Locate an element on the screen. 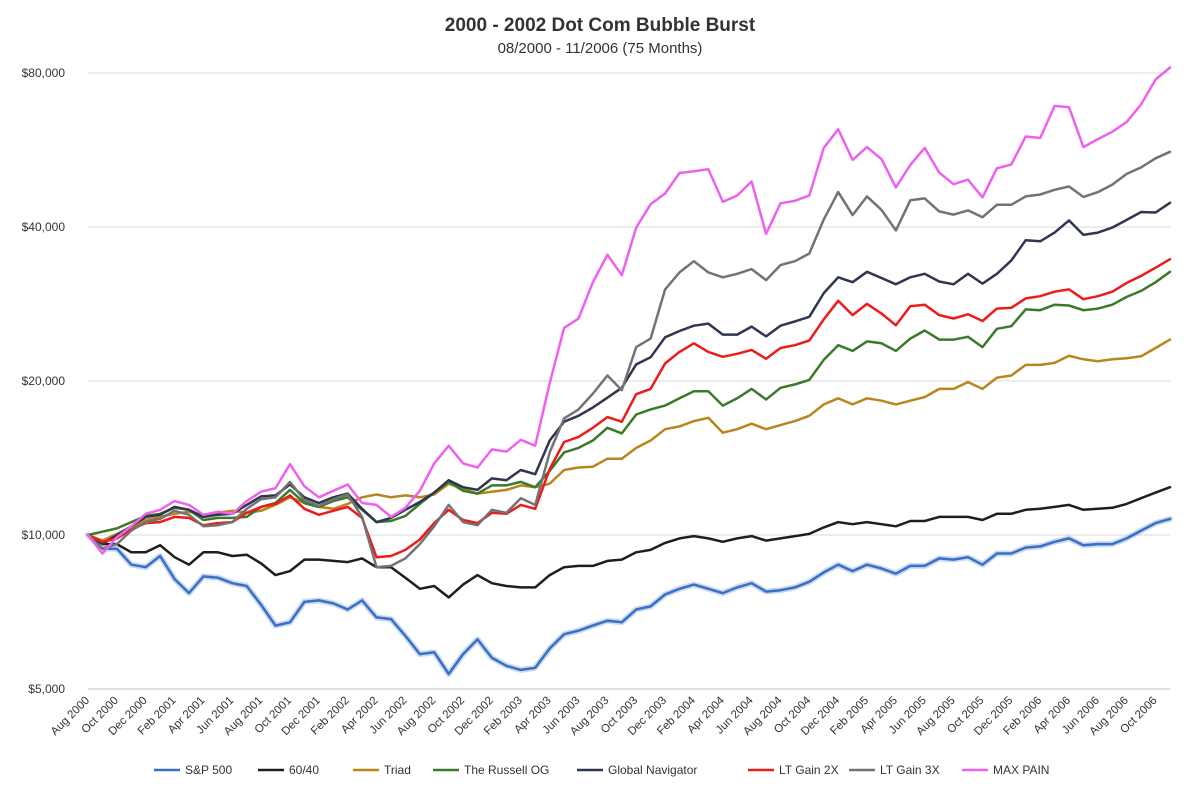 Image resolution: width=1200 pixels, height=792 pixels. y-tick-label: $40,000 is located at coordinates (44, 227).